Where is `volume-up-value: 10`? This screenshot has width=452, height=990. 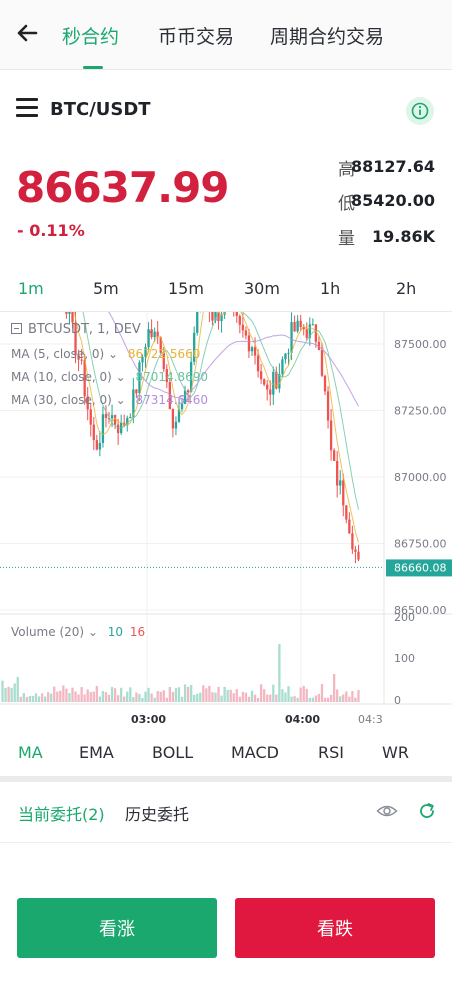 volume-up-value: 10 is located at coordinates (115, 632).